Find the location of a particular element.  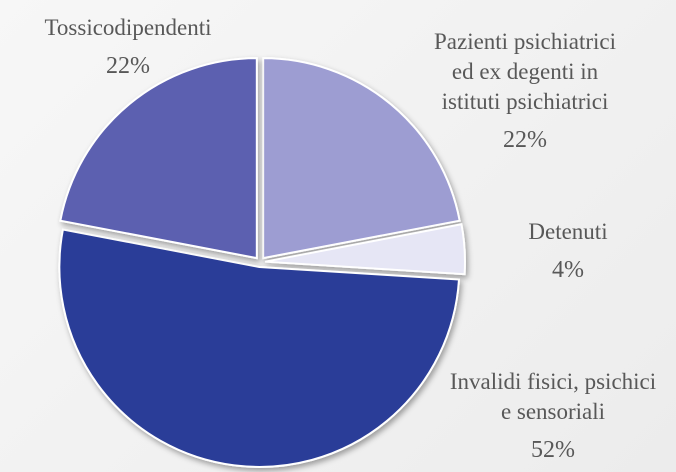

category-name: Tossicodipendenti is located at coordinates (128, 27).